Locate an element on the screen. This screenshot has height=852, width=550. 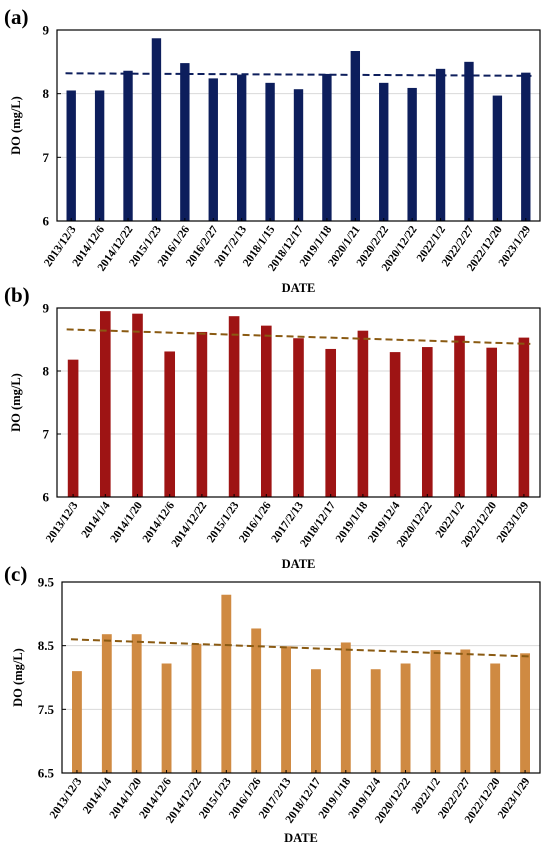
bar-2018/1/15 is located at coordinates (270, 152).